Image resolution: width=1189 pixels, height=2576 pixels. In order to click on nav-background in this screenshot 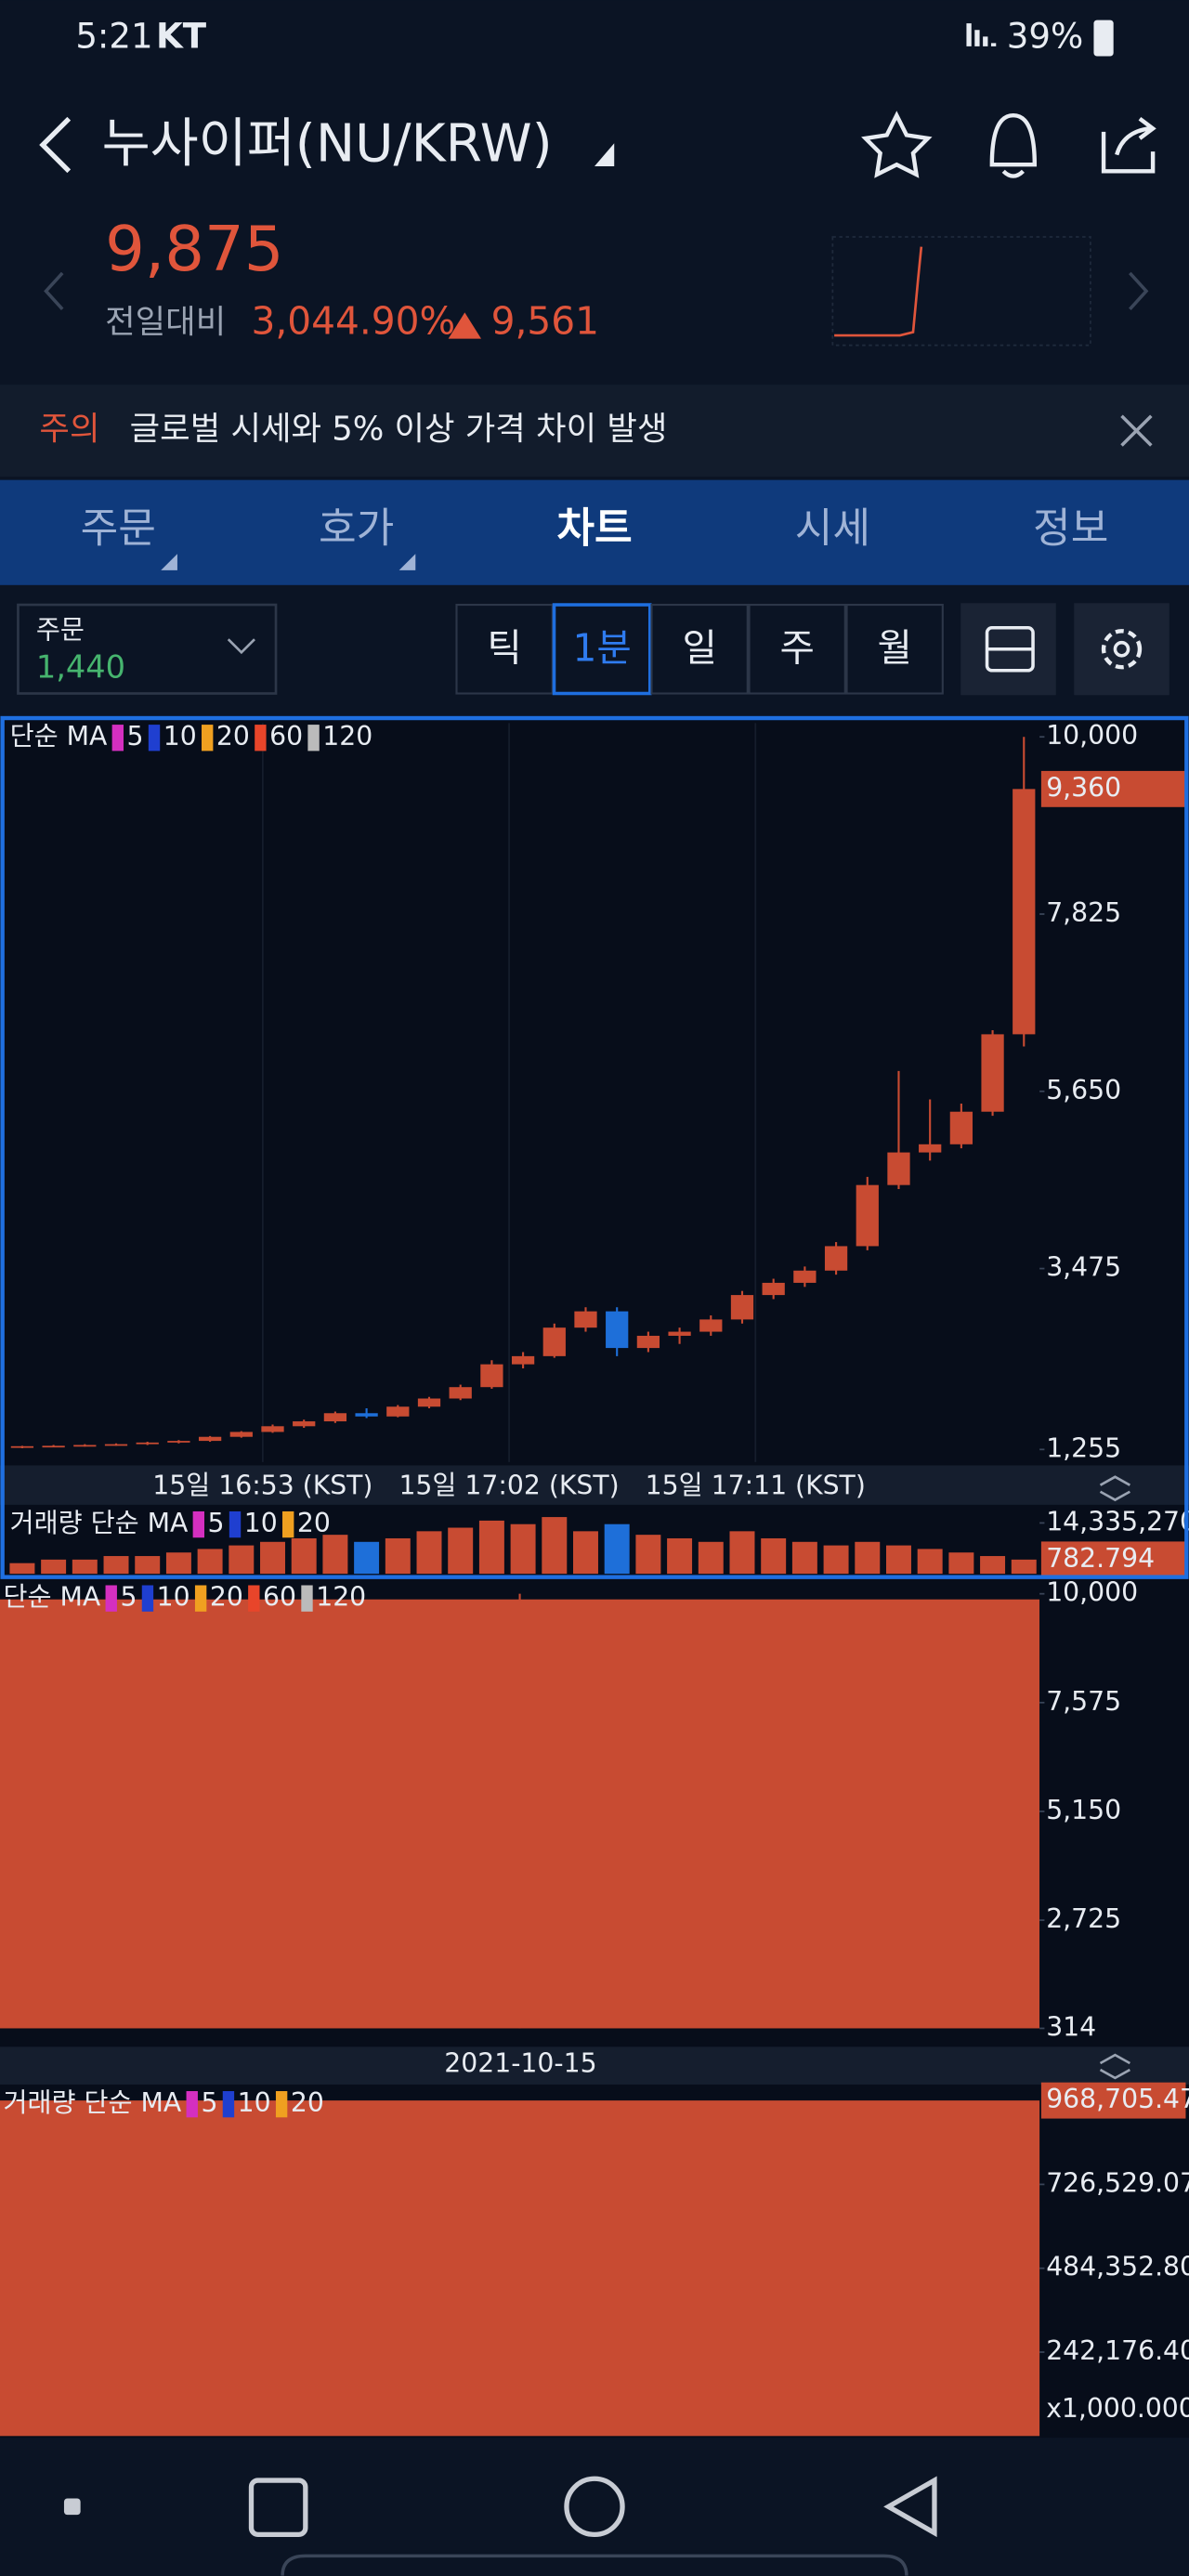, I will do `click(594, 2509)`.